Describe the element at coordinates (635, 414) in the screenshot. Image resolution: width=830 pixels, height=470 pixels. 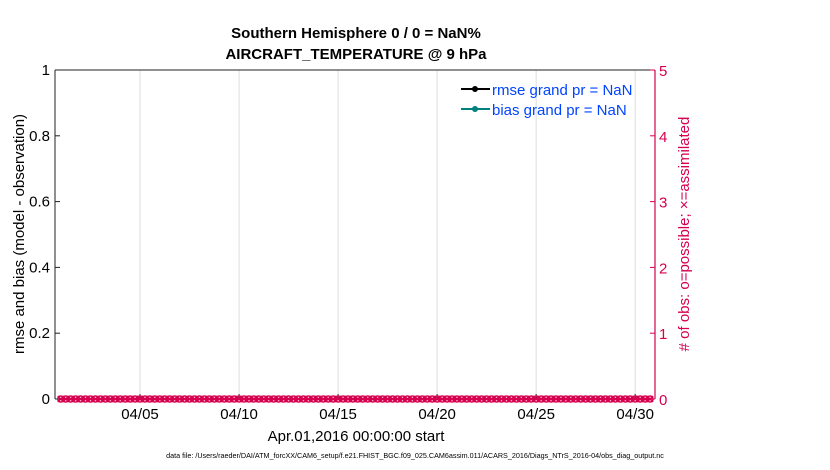
I see `x-tick-label: 04/30` at that location.